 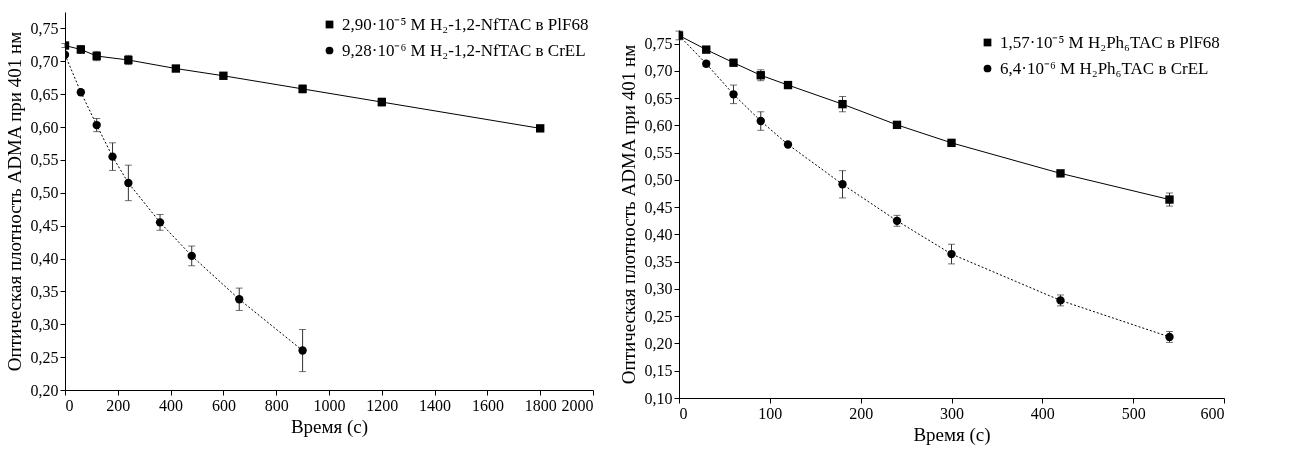 I want to click on x-tick-label: 1200, so click(x=382, y=405).